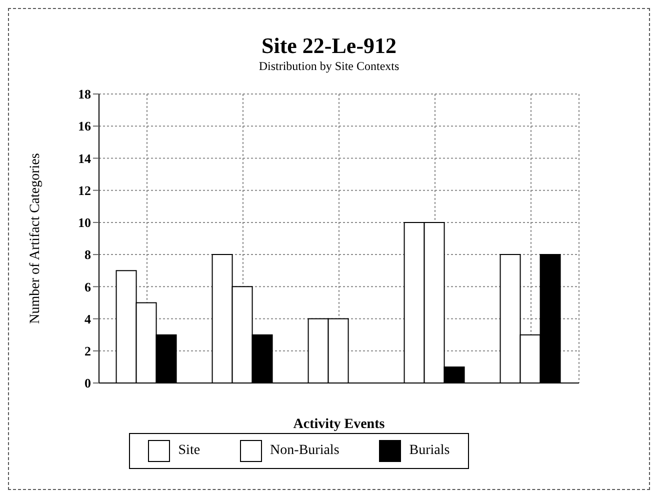 This screenshot has height=500, width=665. I want to click on legend-label: Non-Burials, so click(305, 451).